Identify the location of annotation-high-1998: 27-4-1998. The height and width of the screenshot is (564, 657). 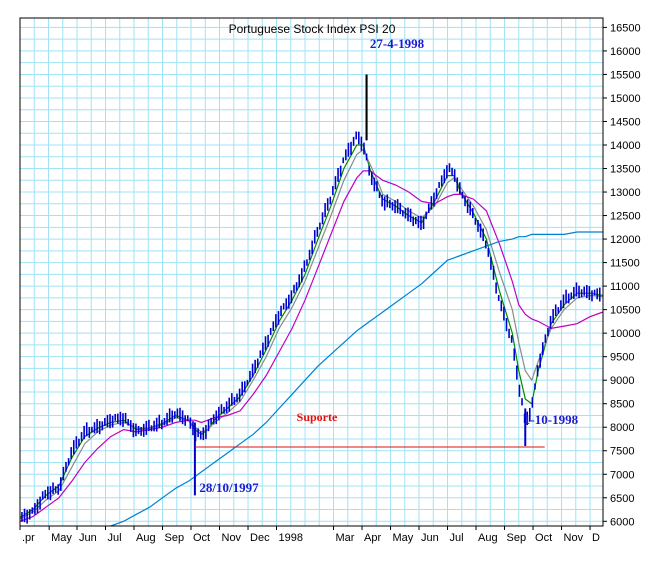
(397, 43).